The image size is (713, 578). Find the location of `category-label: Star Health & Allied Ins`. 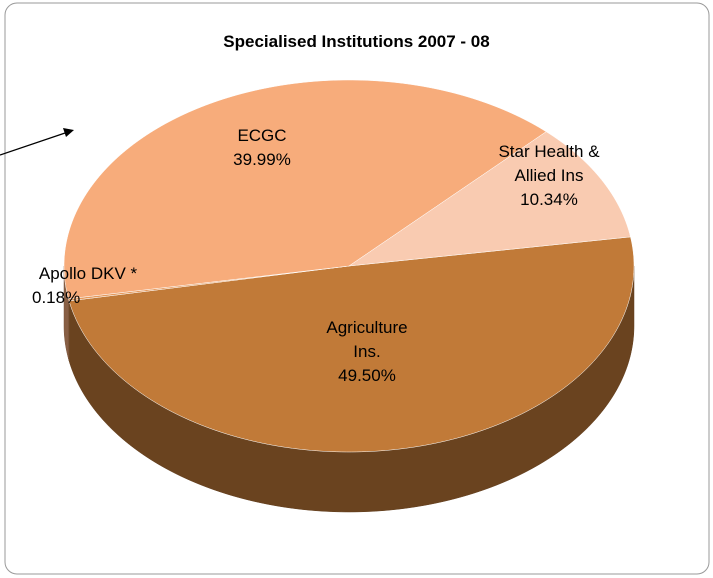

category-label: Star Health & Allied Ins is located at coordinates (549, 163).